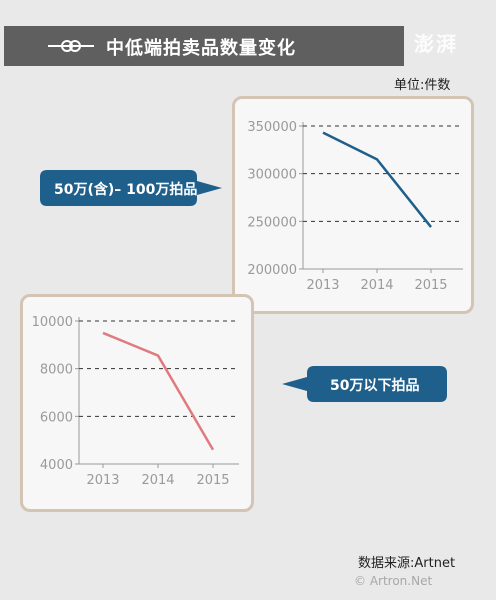 Image resolution: width=496 pixels, height=600 pixels. Describe the element at coordinates (102, 480) in the screenshot. I see `low-x-tick-label: 2013` at that location.